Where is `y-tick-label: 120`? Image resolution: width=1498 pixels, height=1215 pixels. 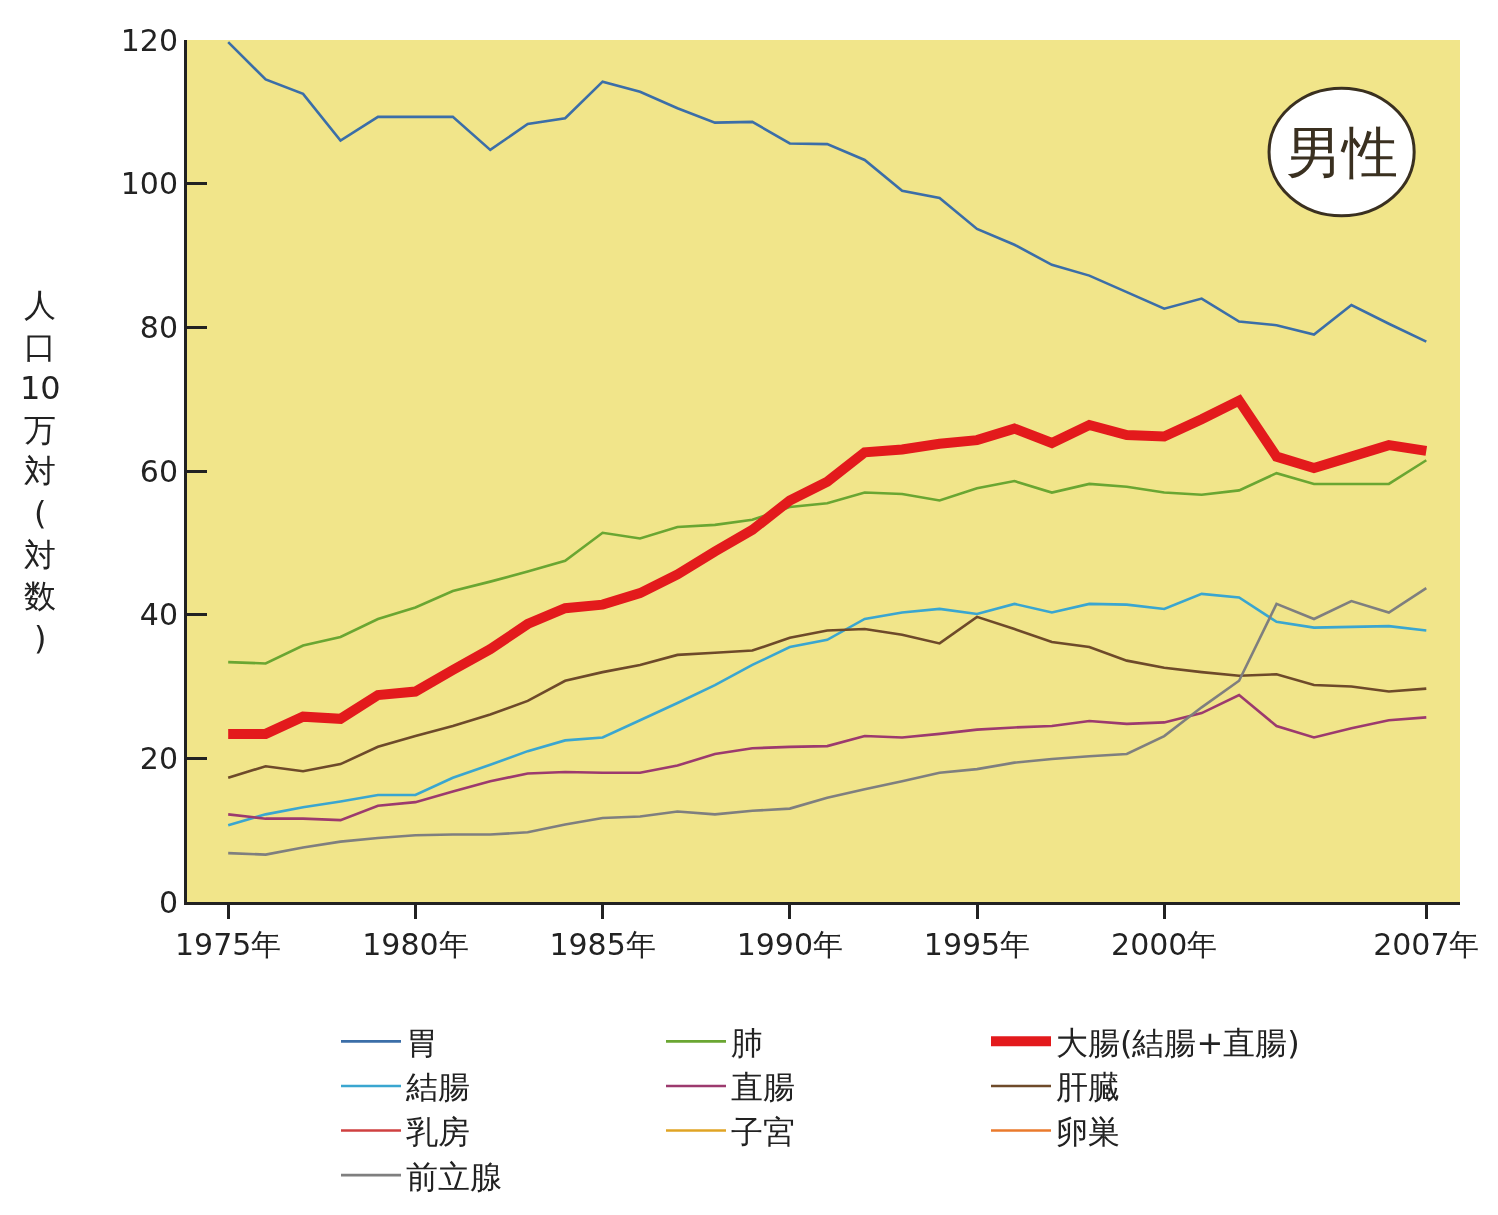 y-tick-label: 120 is located at coordinates (149, 40).